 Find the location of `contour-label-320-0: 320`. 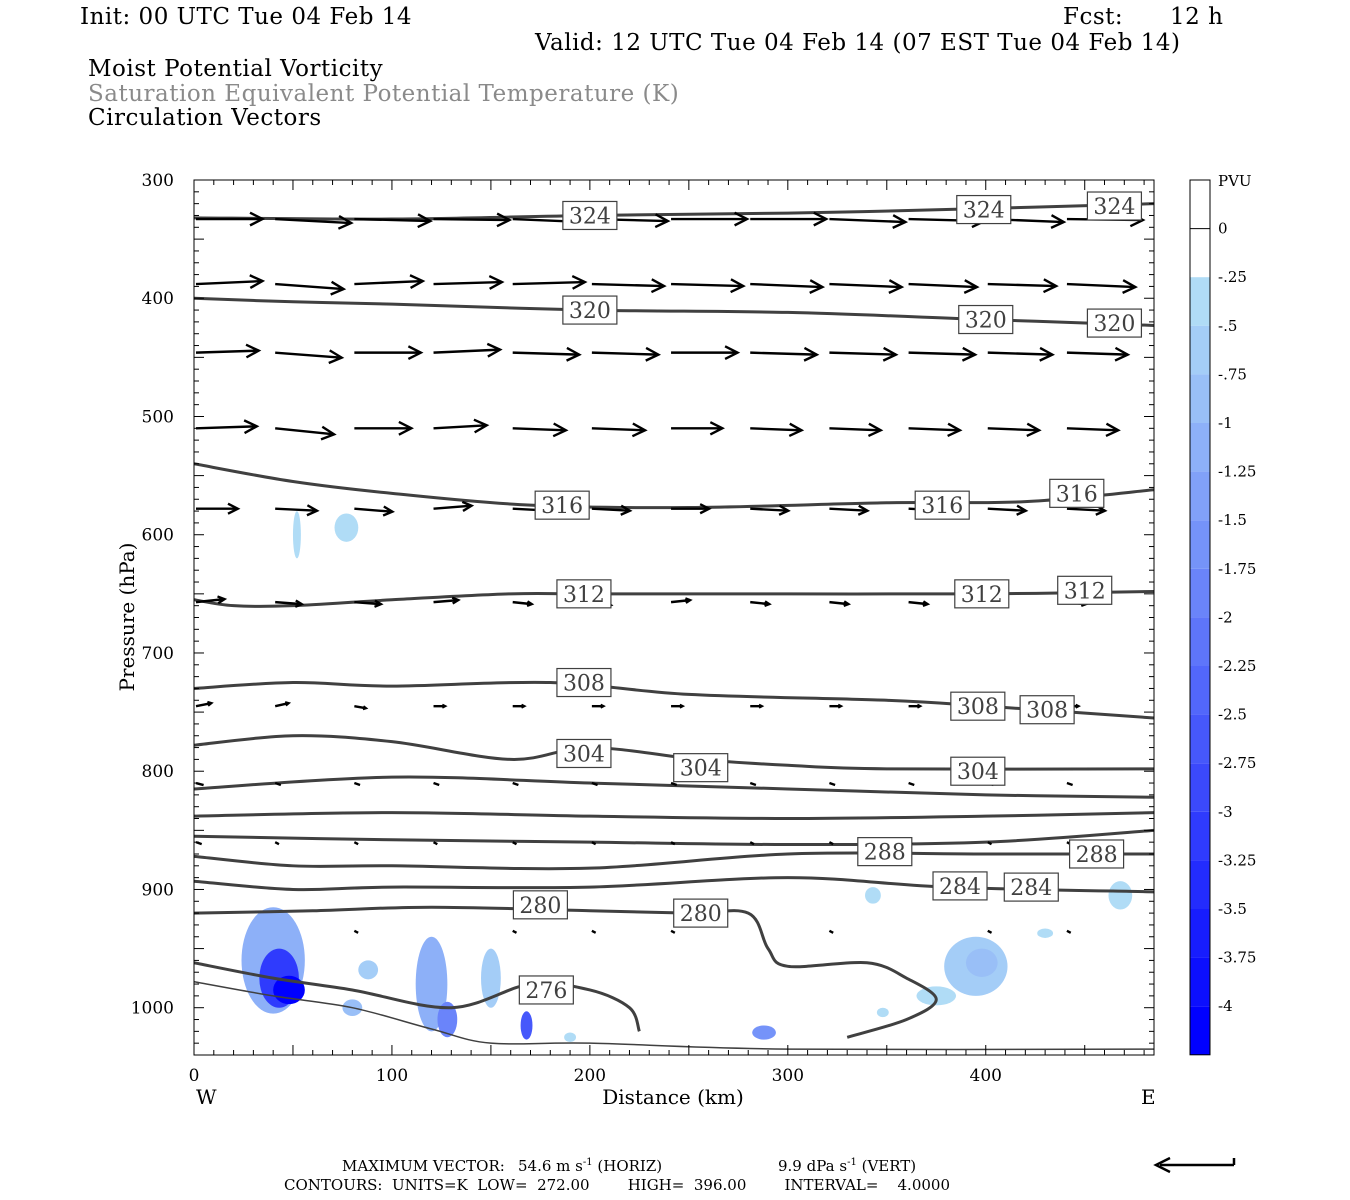

contour-label-320-0: 320 is located at coordinates (590, 311).